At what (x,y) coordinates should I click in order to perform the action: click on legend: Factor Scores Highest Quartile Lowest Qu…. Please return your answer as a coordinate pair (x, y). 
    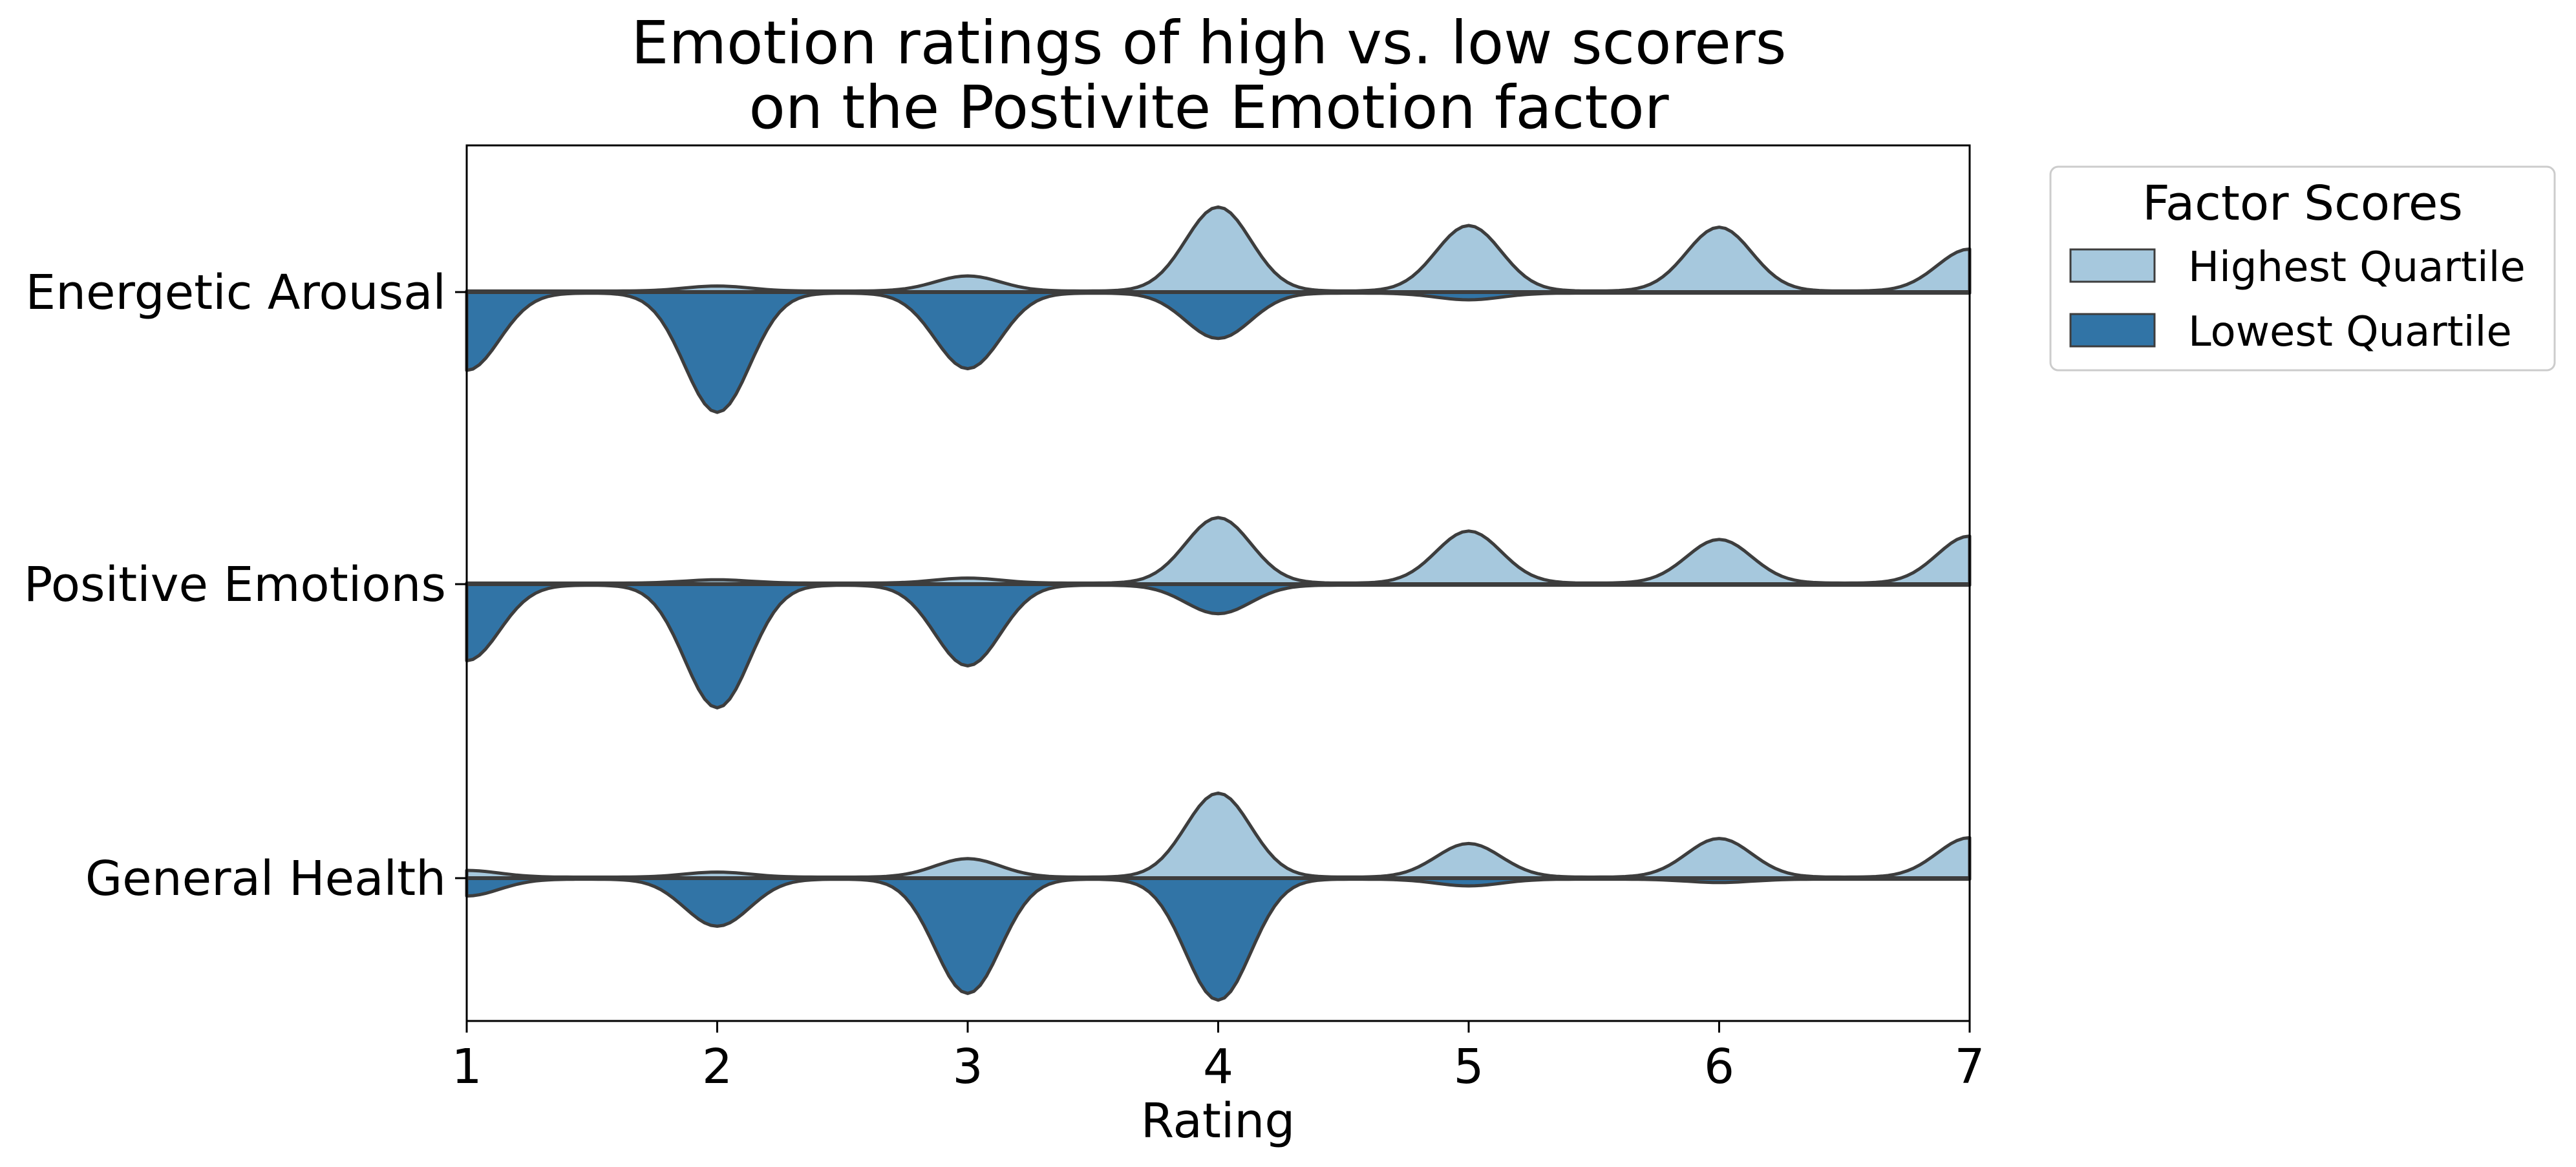
    Looking at the image, I should click on (2302, 268).